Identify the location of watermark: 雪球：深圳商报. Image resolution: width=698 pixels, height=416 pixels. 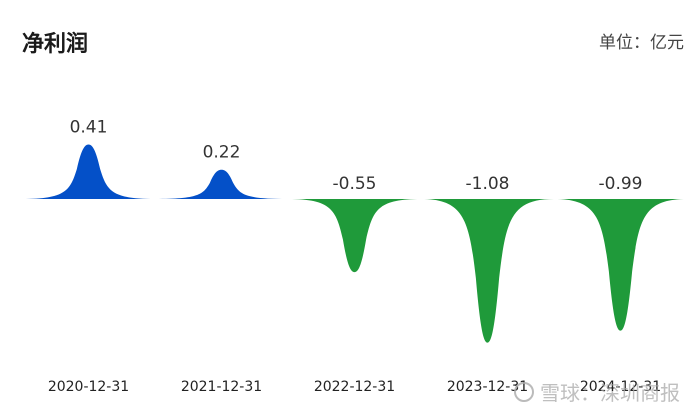
(597, 391).